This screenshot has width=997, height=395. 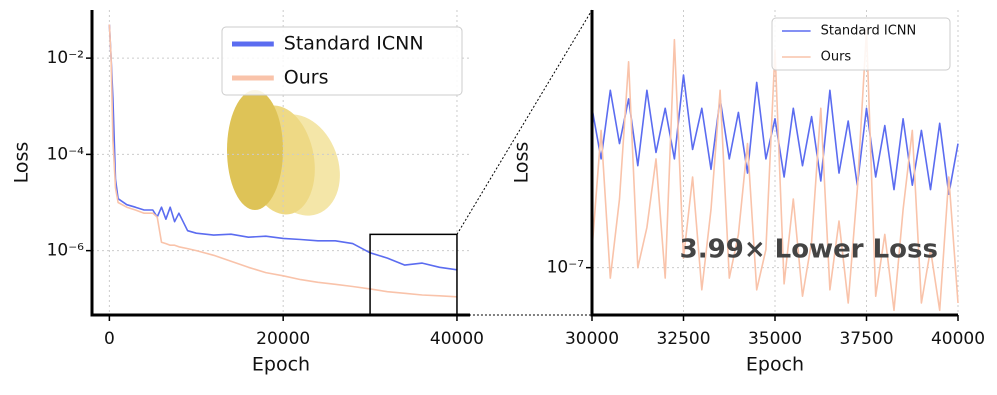 What do you see at coordinates (255, 150) in the screenshot?
I see `shape-main` at bounding box center [255, 150].